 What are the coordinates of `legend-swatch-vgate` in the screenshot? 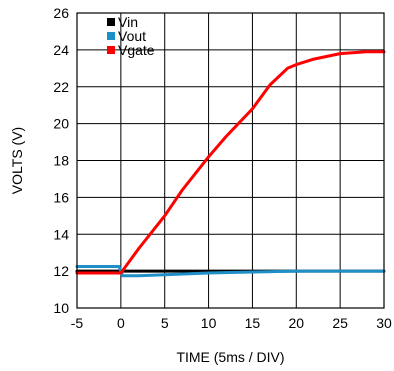 It's located at (111, 50).